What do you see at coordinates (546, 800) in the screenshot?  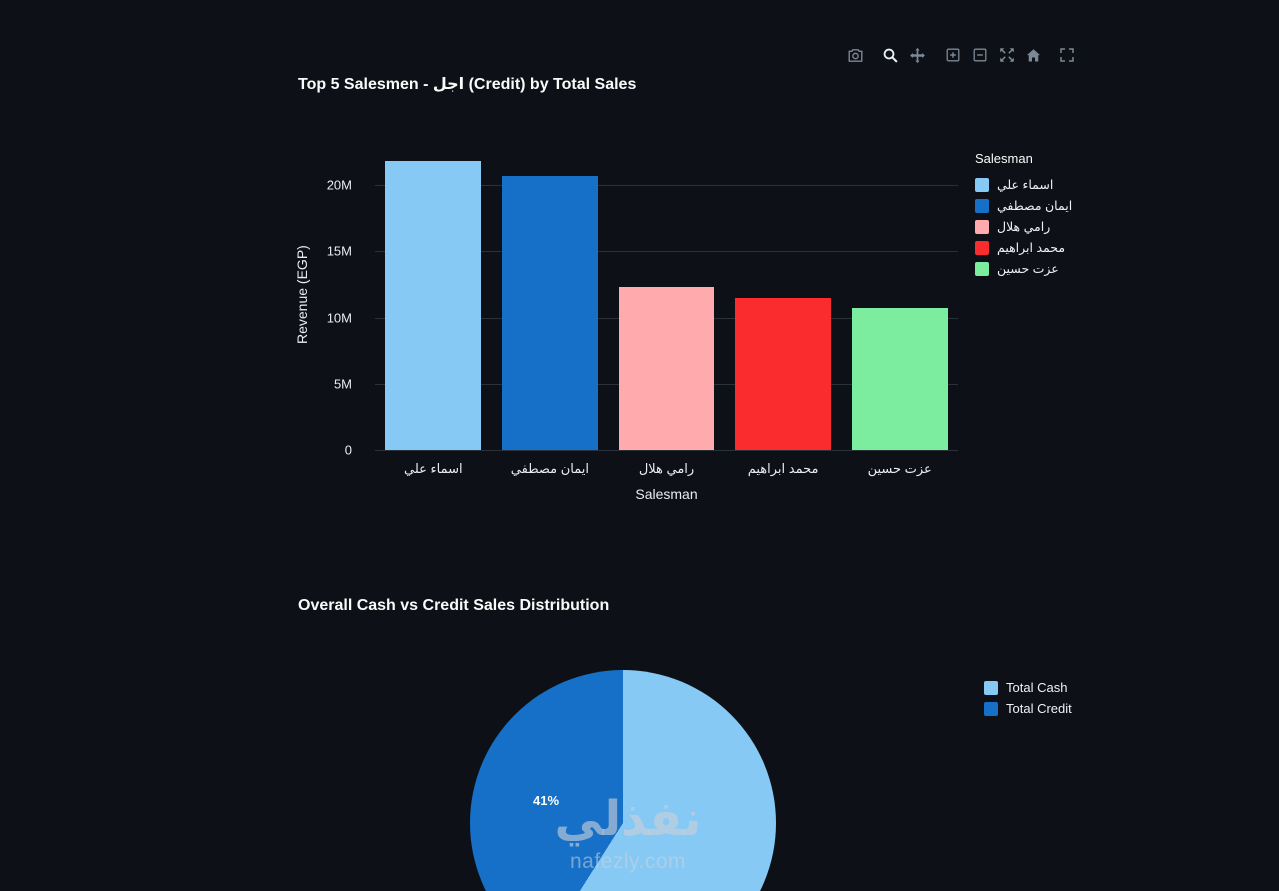 I see `pie-slice-label-credit: 41%` at bounding box center [546, 800].